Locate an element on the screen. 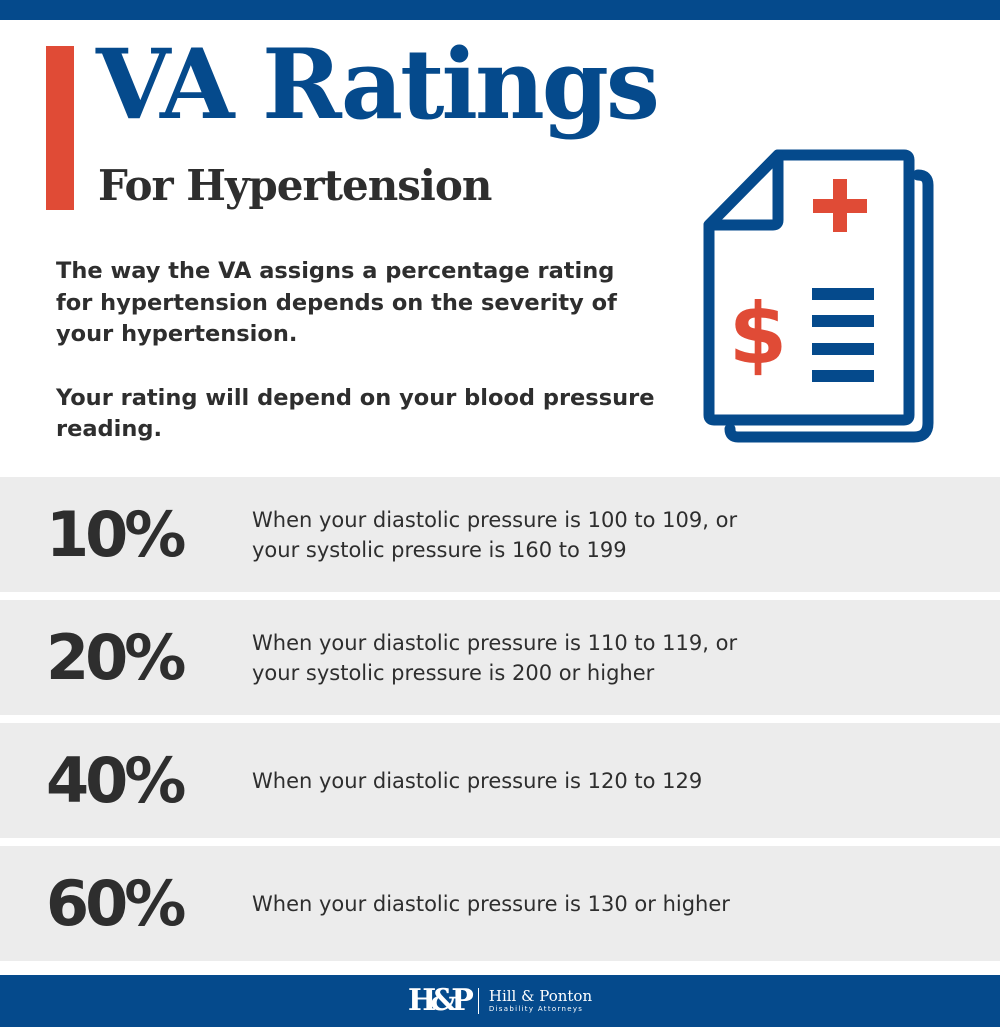 Image resolution: width=1000 pixels, height=1027 pixels. rating-description-line-2: your systolic pressure is 200 or higher is located at coordinates (453, 672).